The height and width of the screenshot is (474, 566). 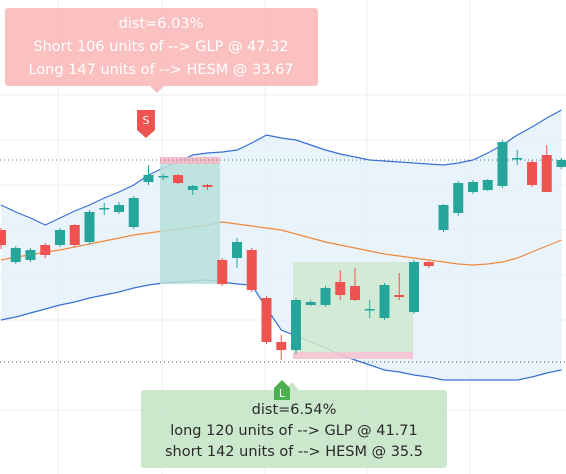 I want to click on tooltip-line: long 120 units of --> GLP @ 41.71, so click(x=294, y=431).